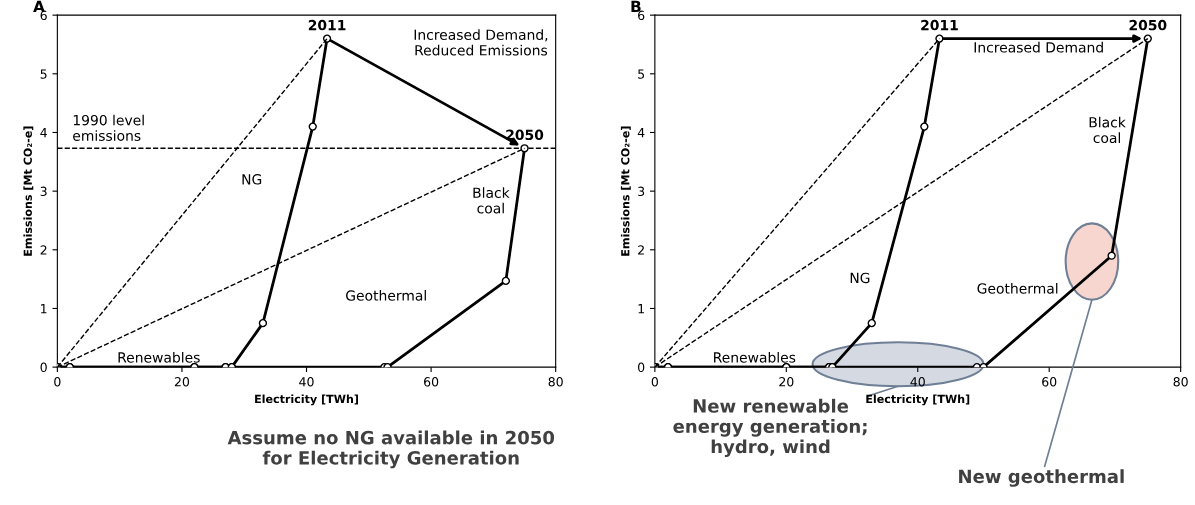  Describe the element at coordinates (641, 15) in the screenshot. I see `y-tick-label: 6` at that location.